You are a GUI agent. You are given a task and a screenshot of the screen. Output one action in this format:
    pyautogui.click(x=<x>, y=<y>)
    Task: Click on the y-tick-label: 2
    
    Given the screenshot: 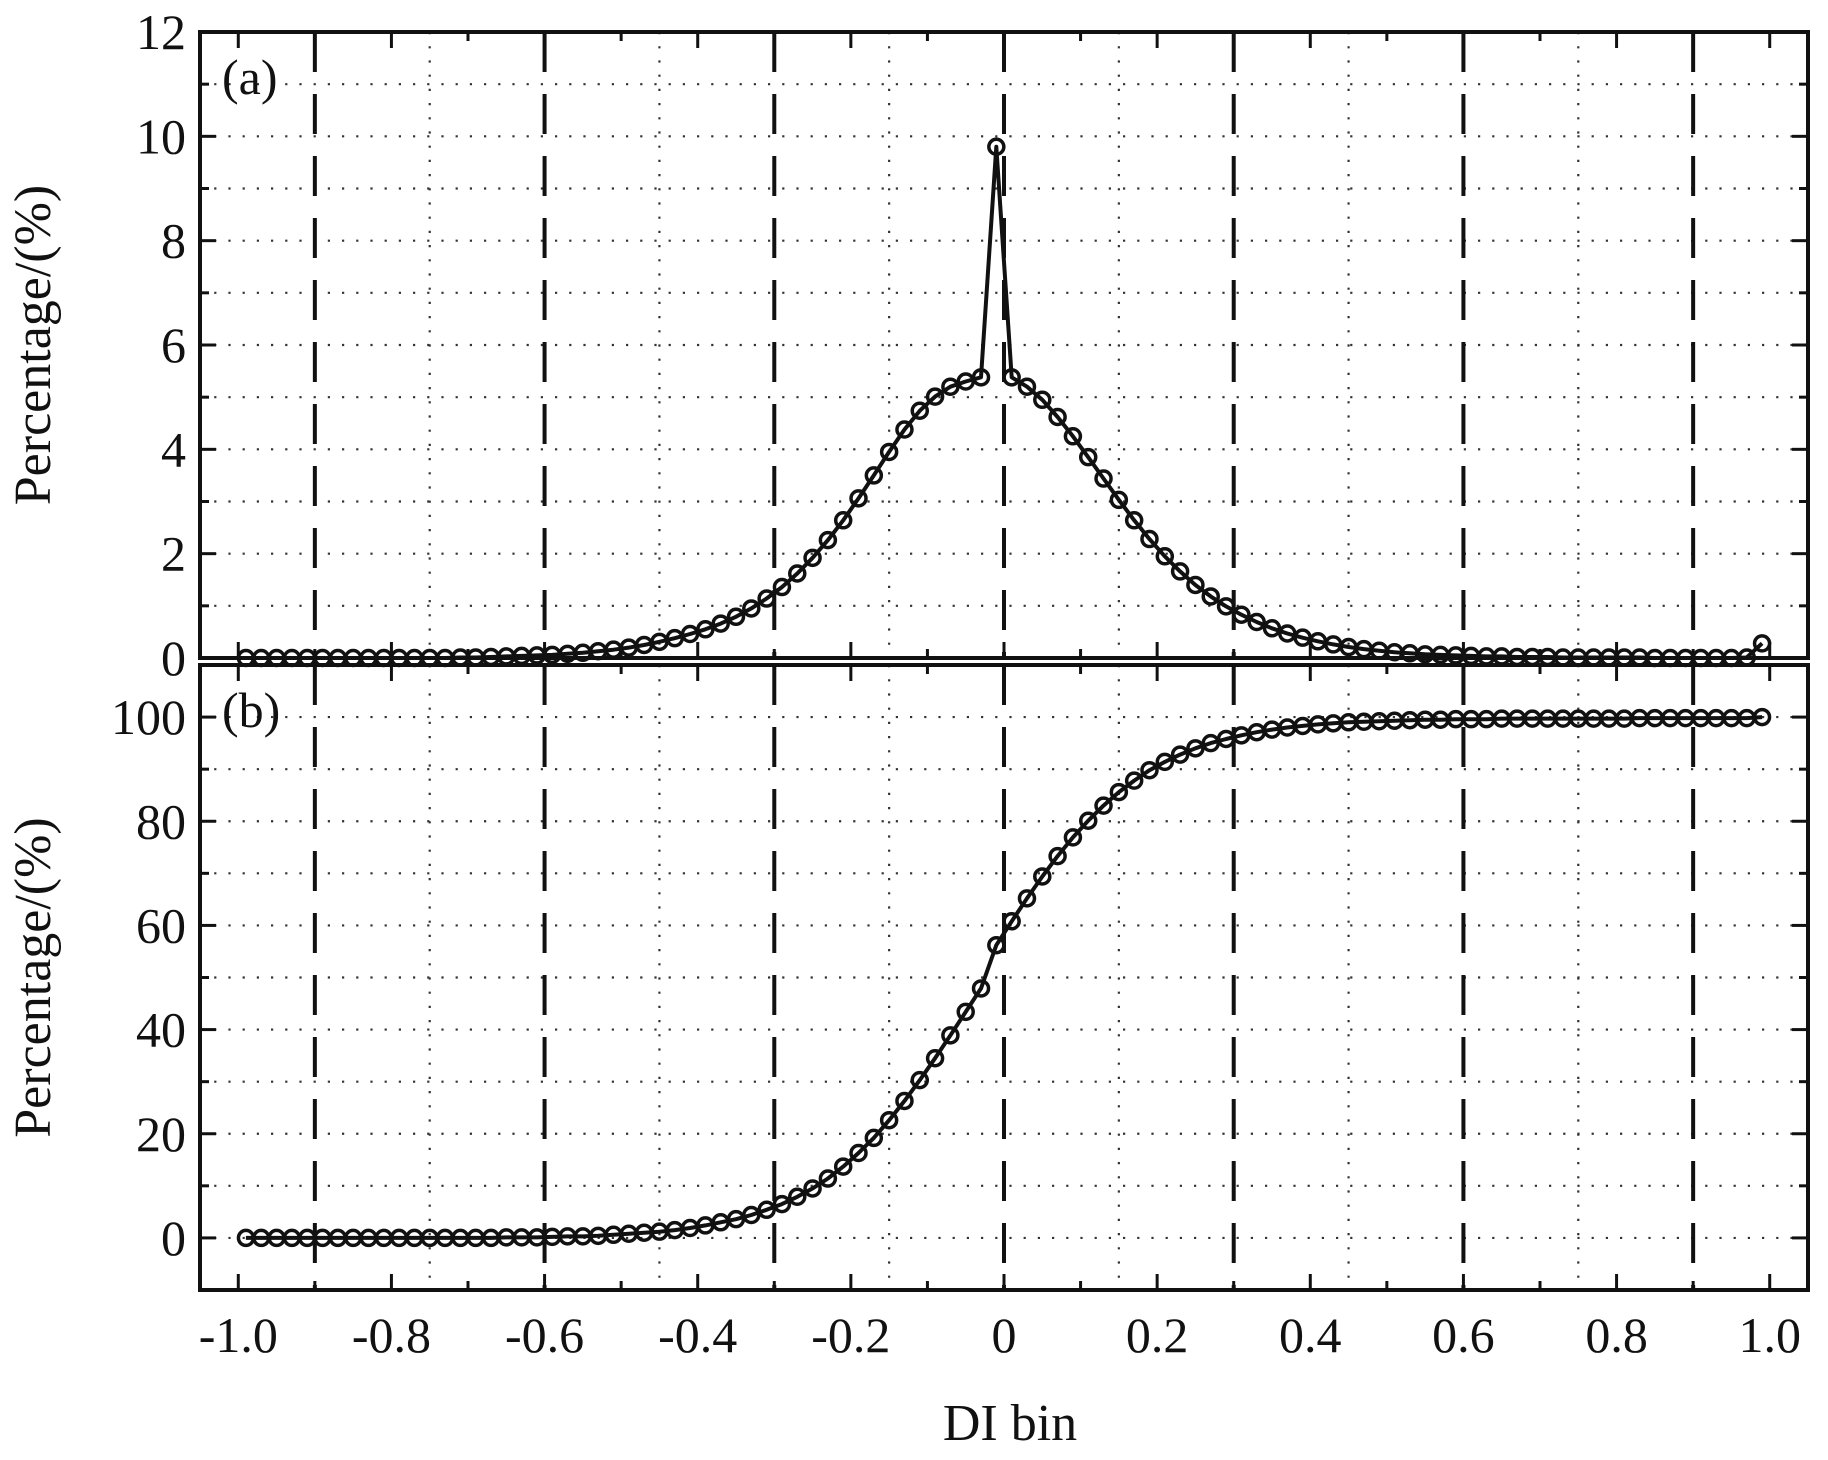 What is the action you would take?
    pyautogui.click(x=173, y=554)
    